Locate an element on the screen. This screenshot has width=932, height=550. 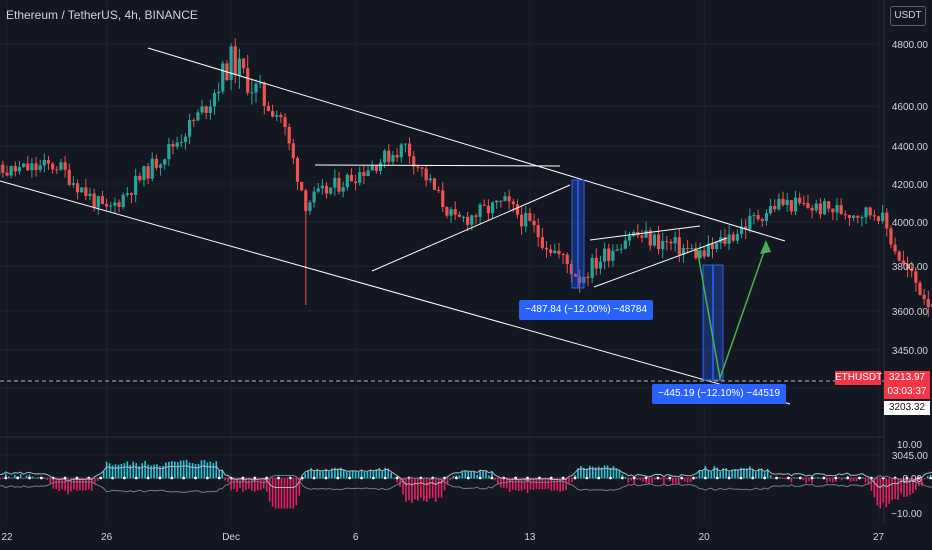
flag-bottom-line is located at coordinates (660, 262).